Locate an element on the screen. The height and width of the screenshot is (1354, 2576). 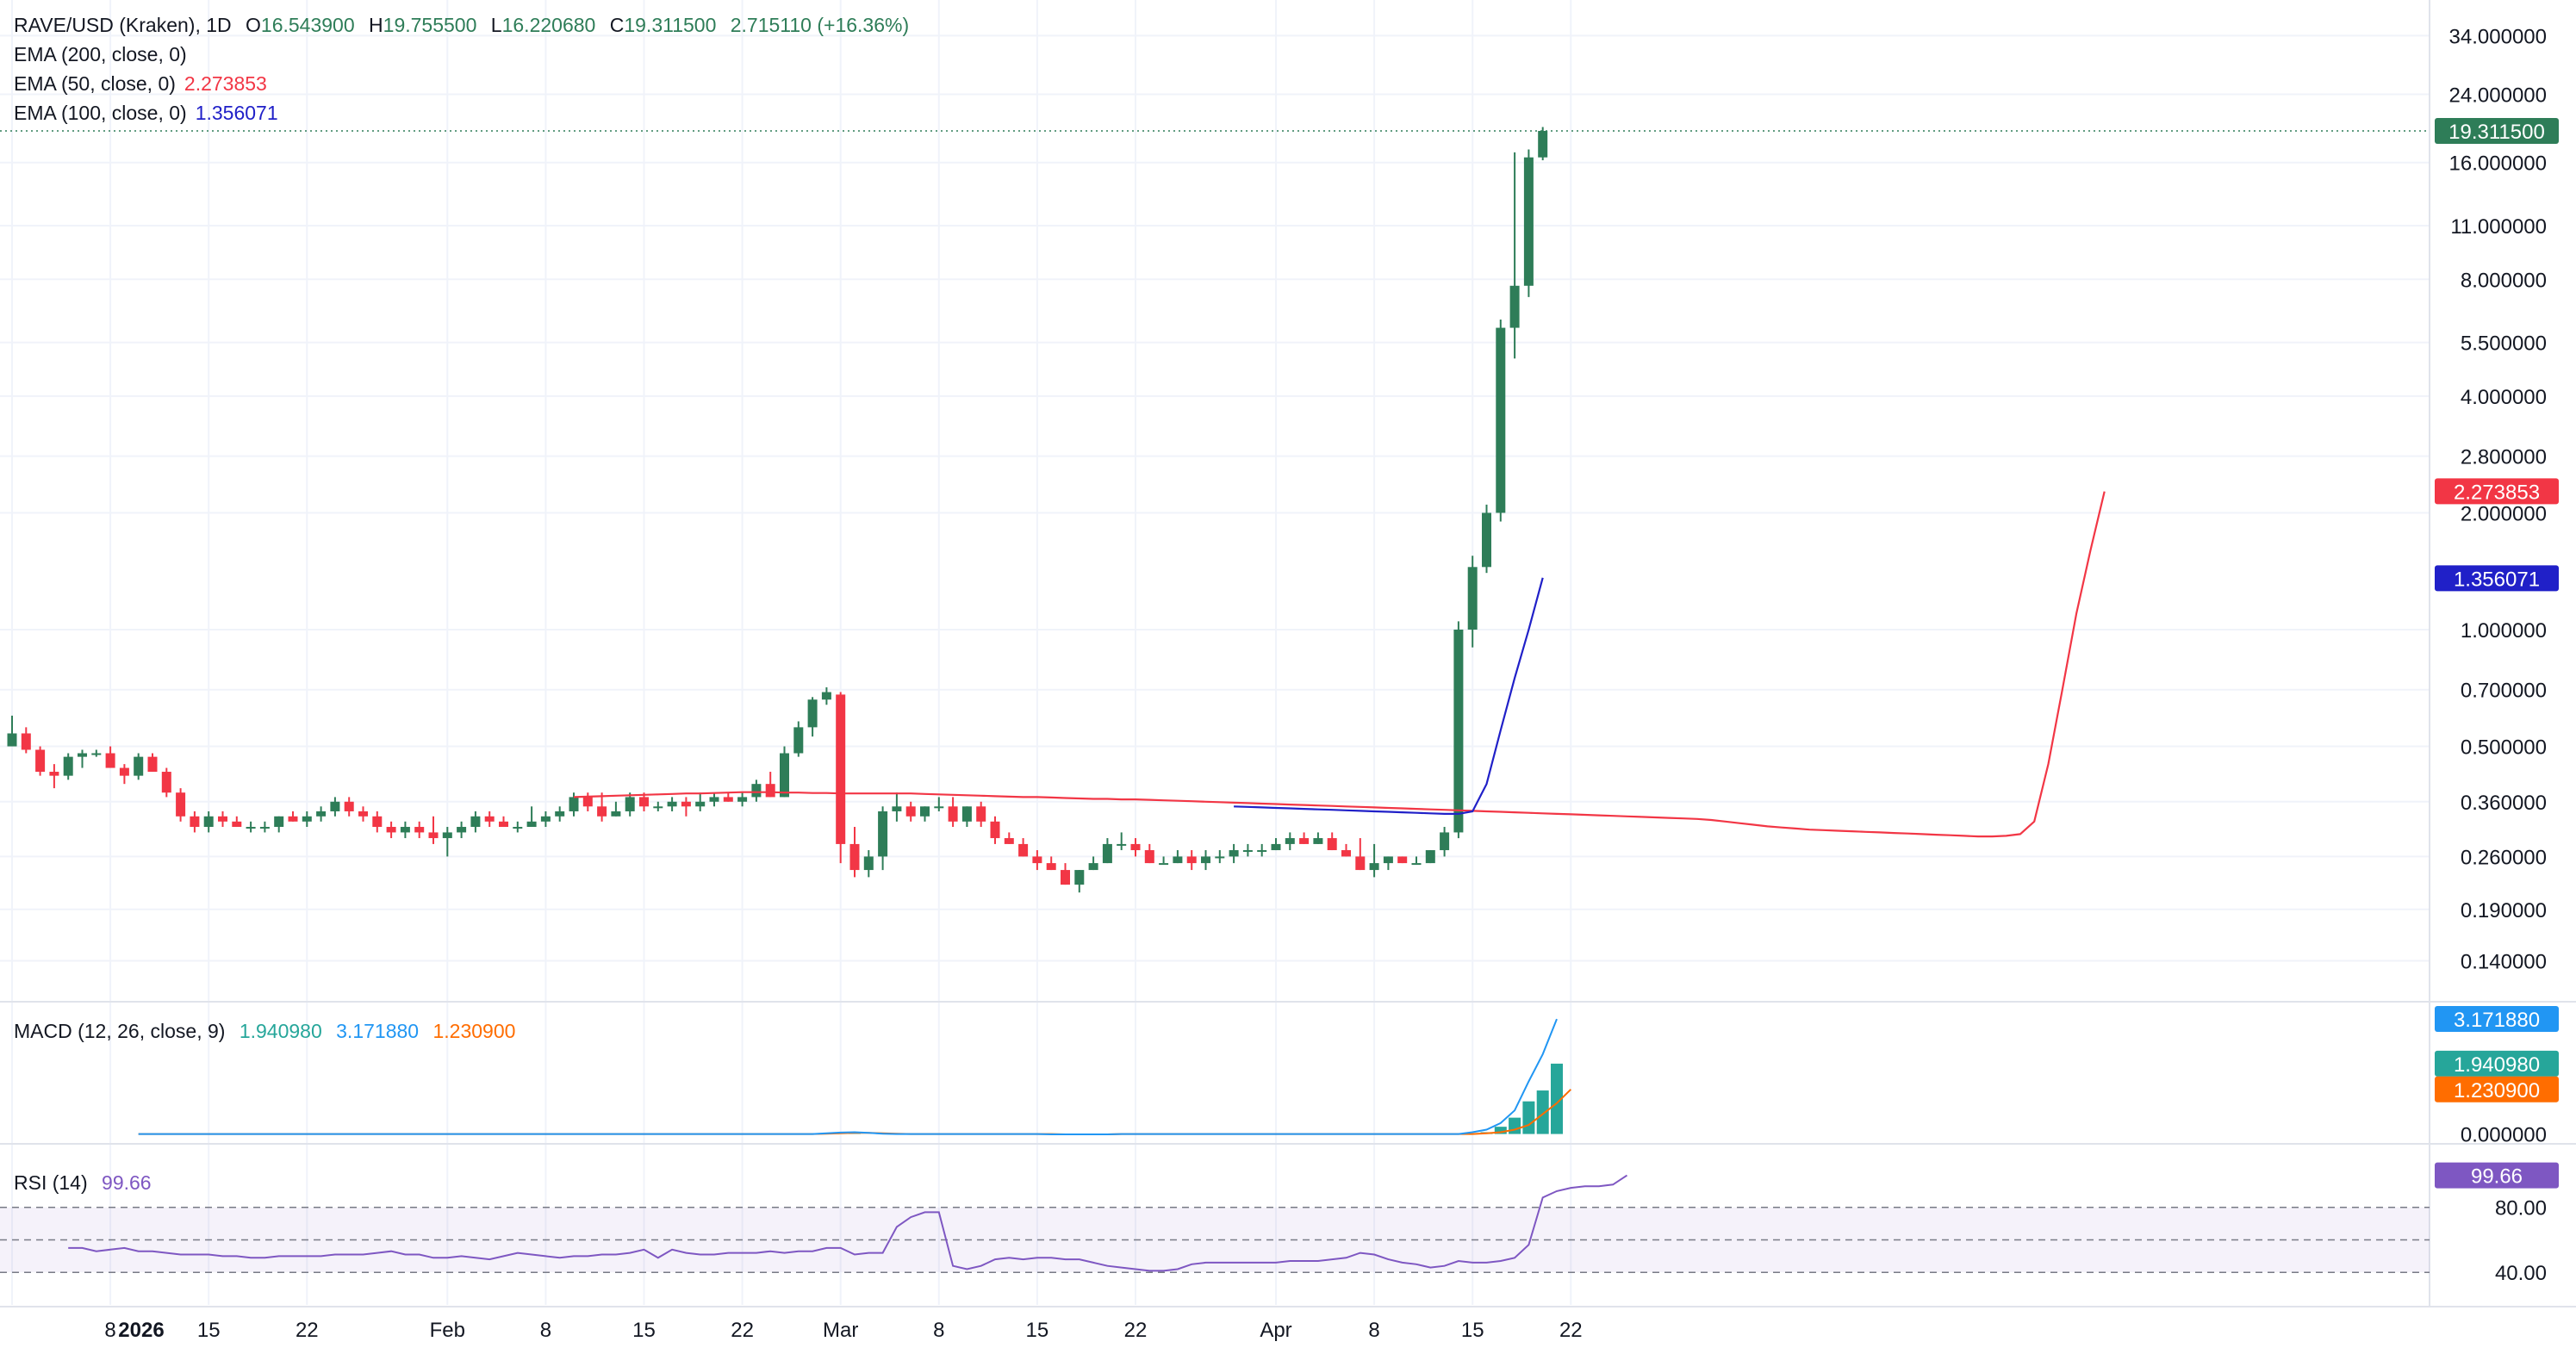
rsi-pane: 80.00 40.00 99.66 is located at coordinates (1280, 1224).